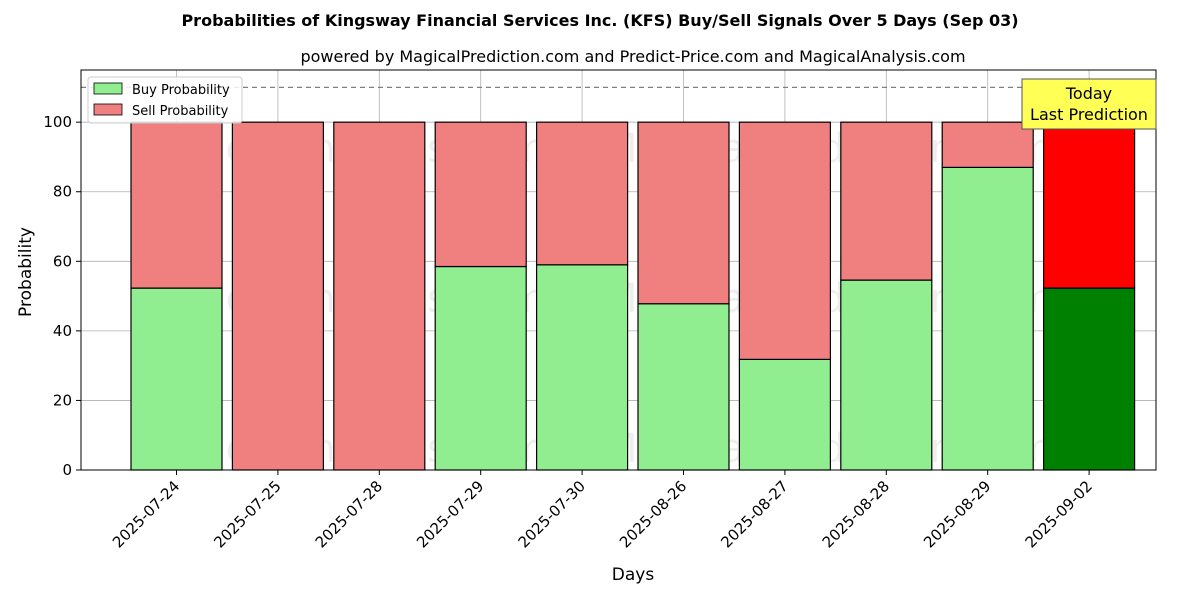 Image resolution: width=1200 pixels, height=600 pixels. I want to click on x-tick-label: 2025-08-29, so click(957, 514).